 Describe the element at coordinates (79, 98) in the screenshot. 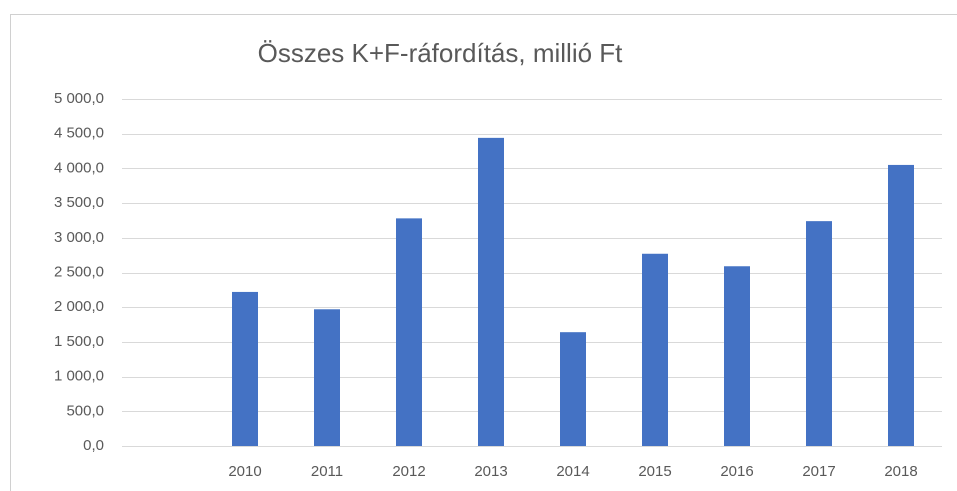

I see `y-tick-label: 5 000,0` at that location.